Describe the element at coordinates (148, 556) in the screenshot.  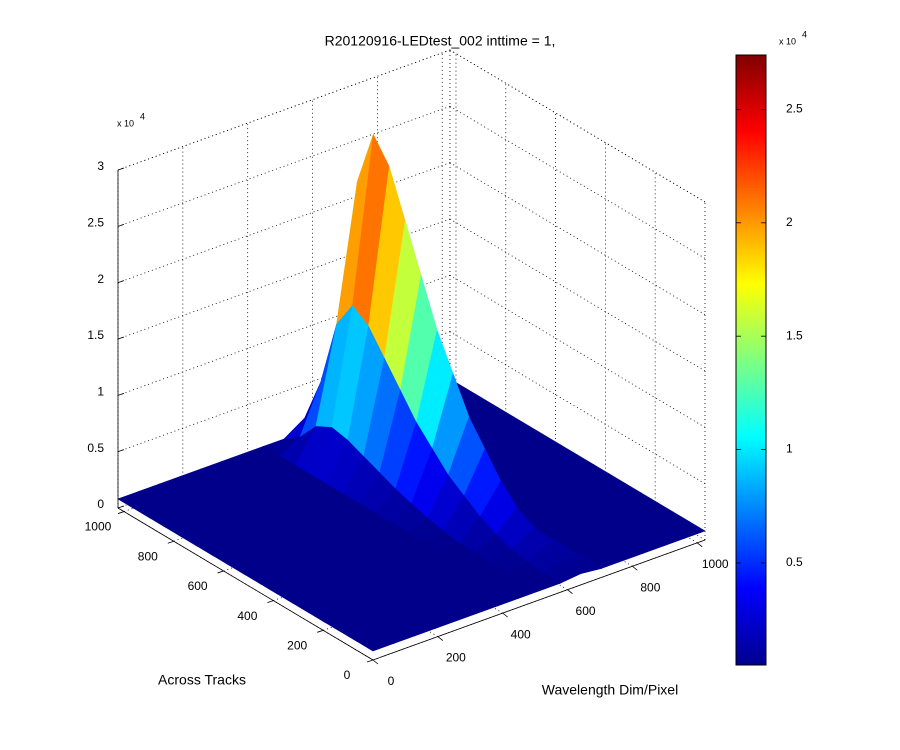
I see `y-tick-label: 800` at that location.